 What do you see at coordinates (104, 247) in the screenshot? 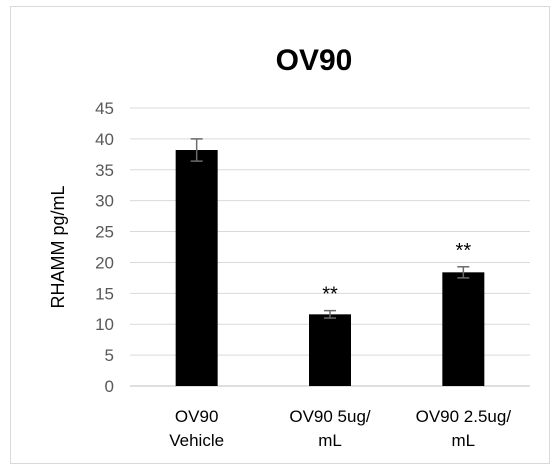
I see `y-axis-ticks: 0 5 10 15 20 25 30 35 40 45` at bounding box center [104, 247].